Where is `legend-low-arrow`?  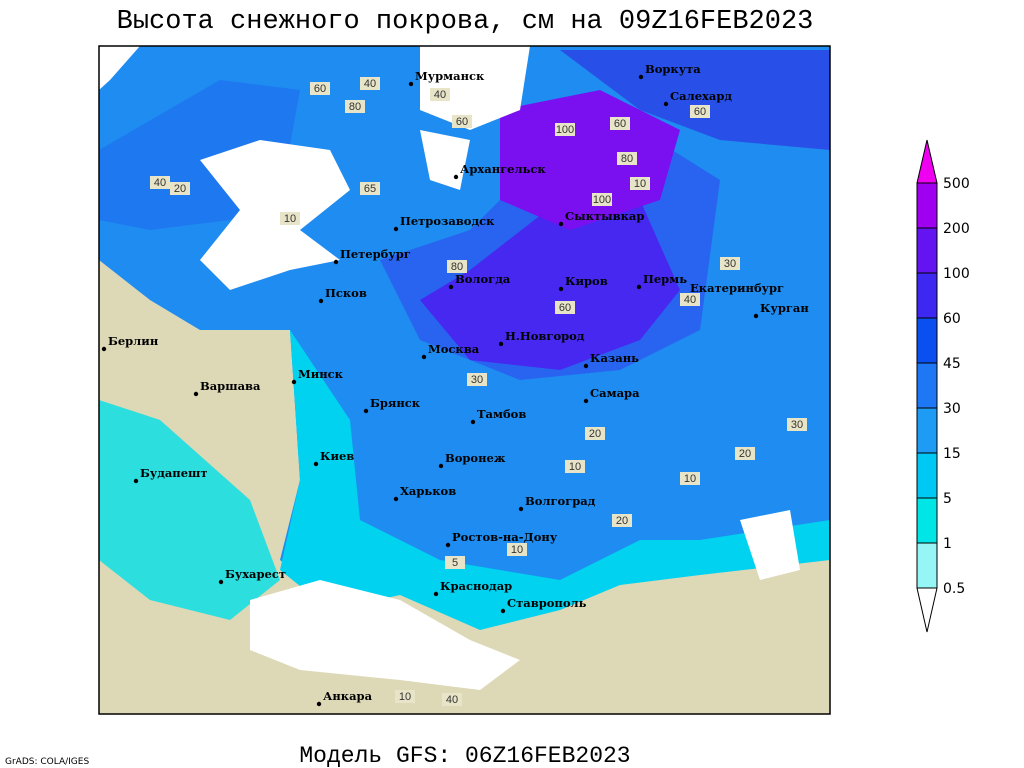
legend-low-arrow is located at coordinates (927, 610).